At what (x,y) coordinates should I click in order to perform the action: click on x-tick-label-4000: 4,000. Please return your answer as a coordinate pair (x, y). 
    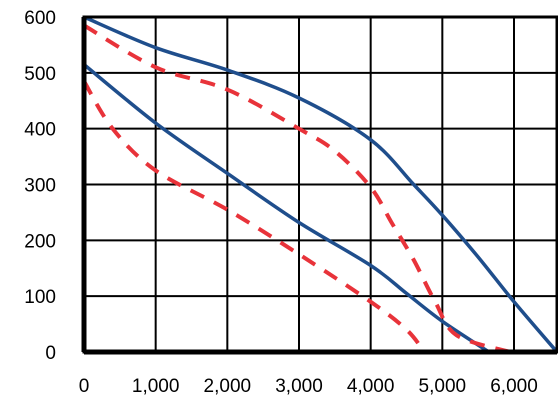
    Looking at the image, I should click on (371, 386).